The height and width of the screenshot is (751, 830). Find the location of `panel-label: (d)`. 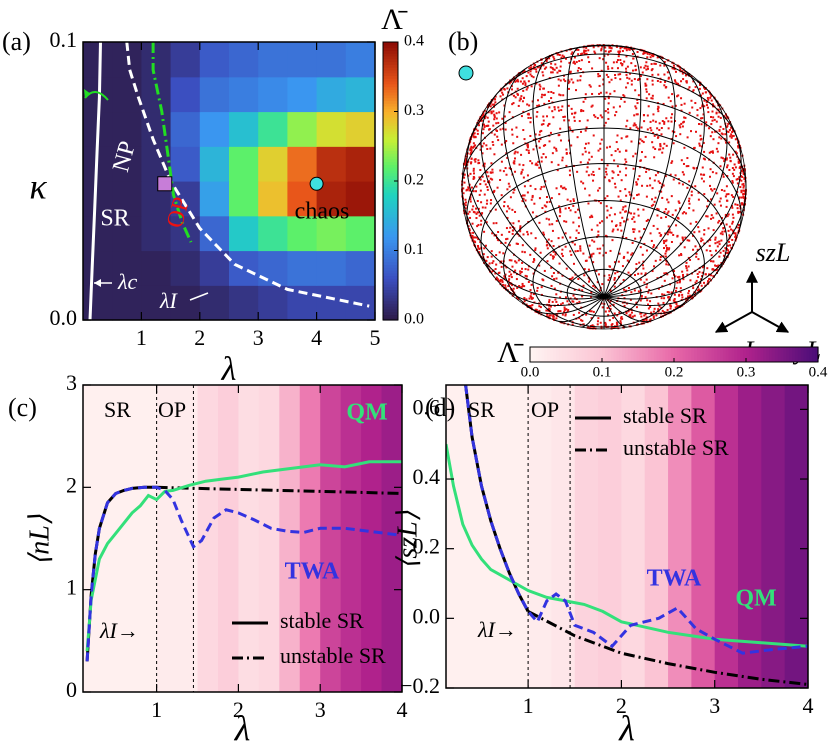

panel-label: (d) is located at coordinates (440, 407).